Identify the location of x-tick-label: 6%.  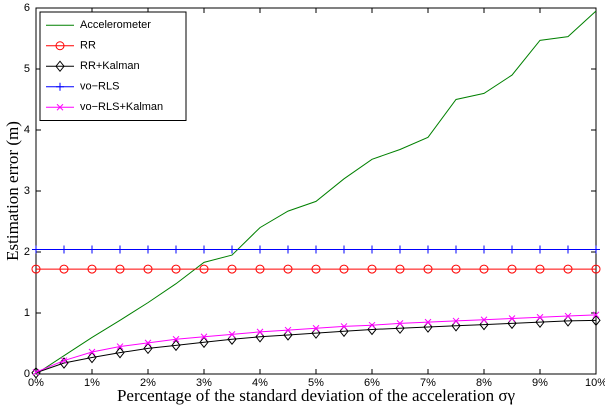
(372, 383).